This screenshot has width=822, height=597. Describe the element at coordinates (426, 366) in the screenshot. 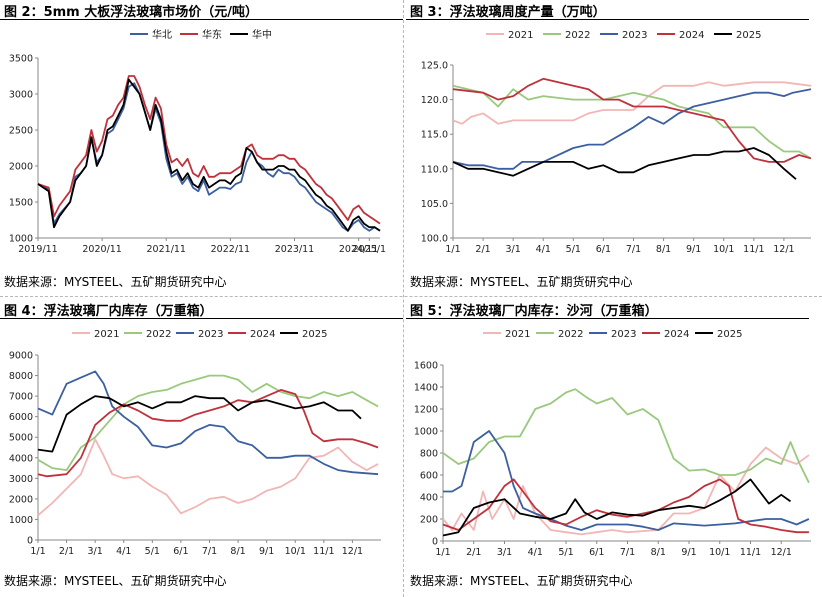

I see `y-tick-label: 1600` at that location.